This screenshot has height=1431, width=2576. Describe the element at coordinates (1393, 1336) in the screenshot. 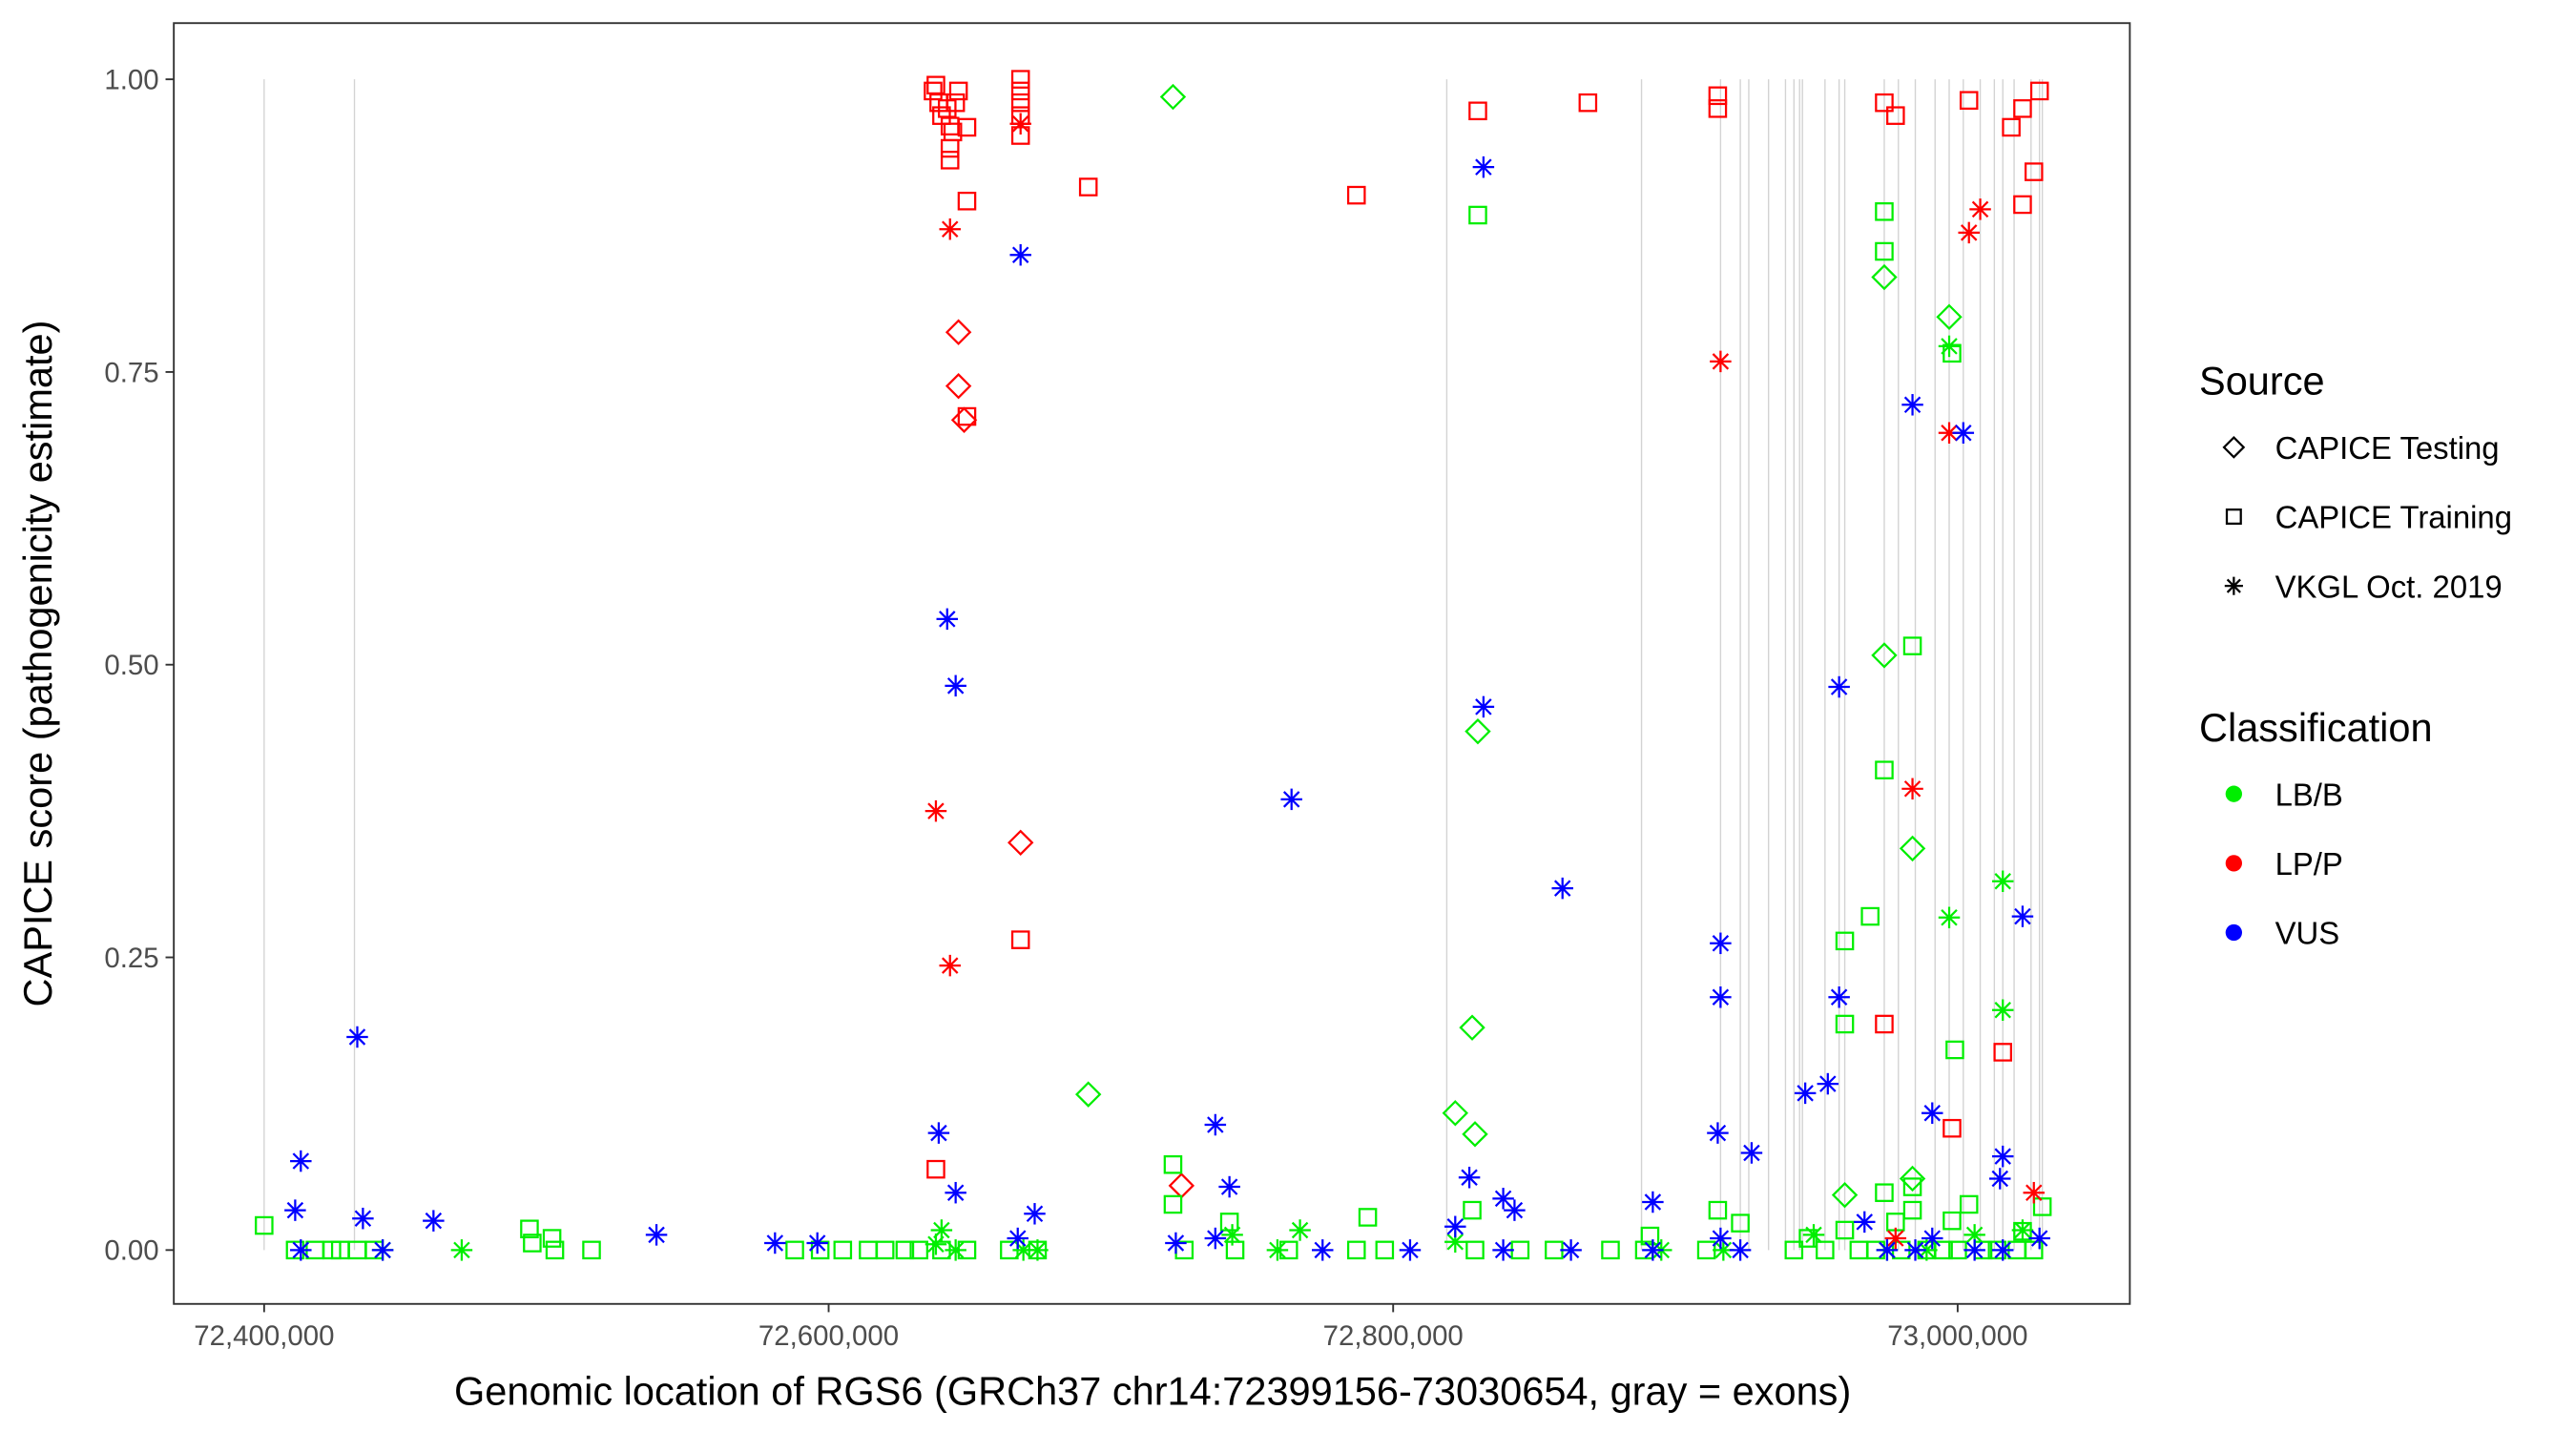

I see `x-tick-label: 72,800,000` at that location.